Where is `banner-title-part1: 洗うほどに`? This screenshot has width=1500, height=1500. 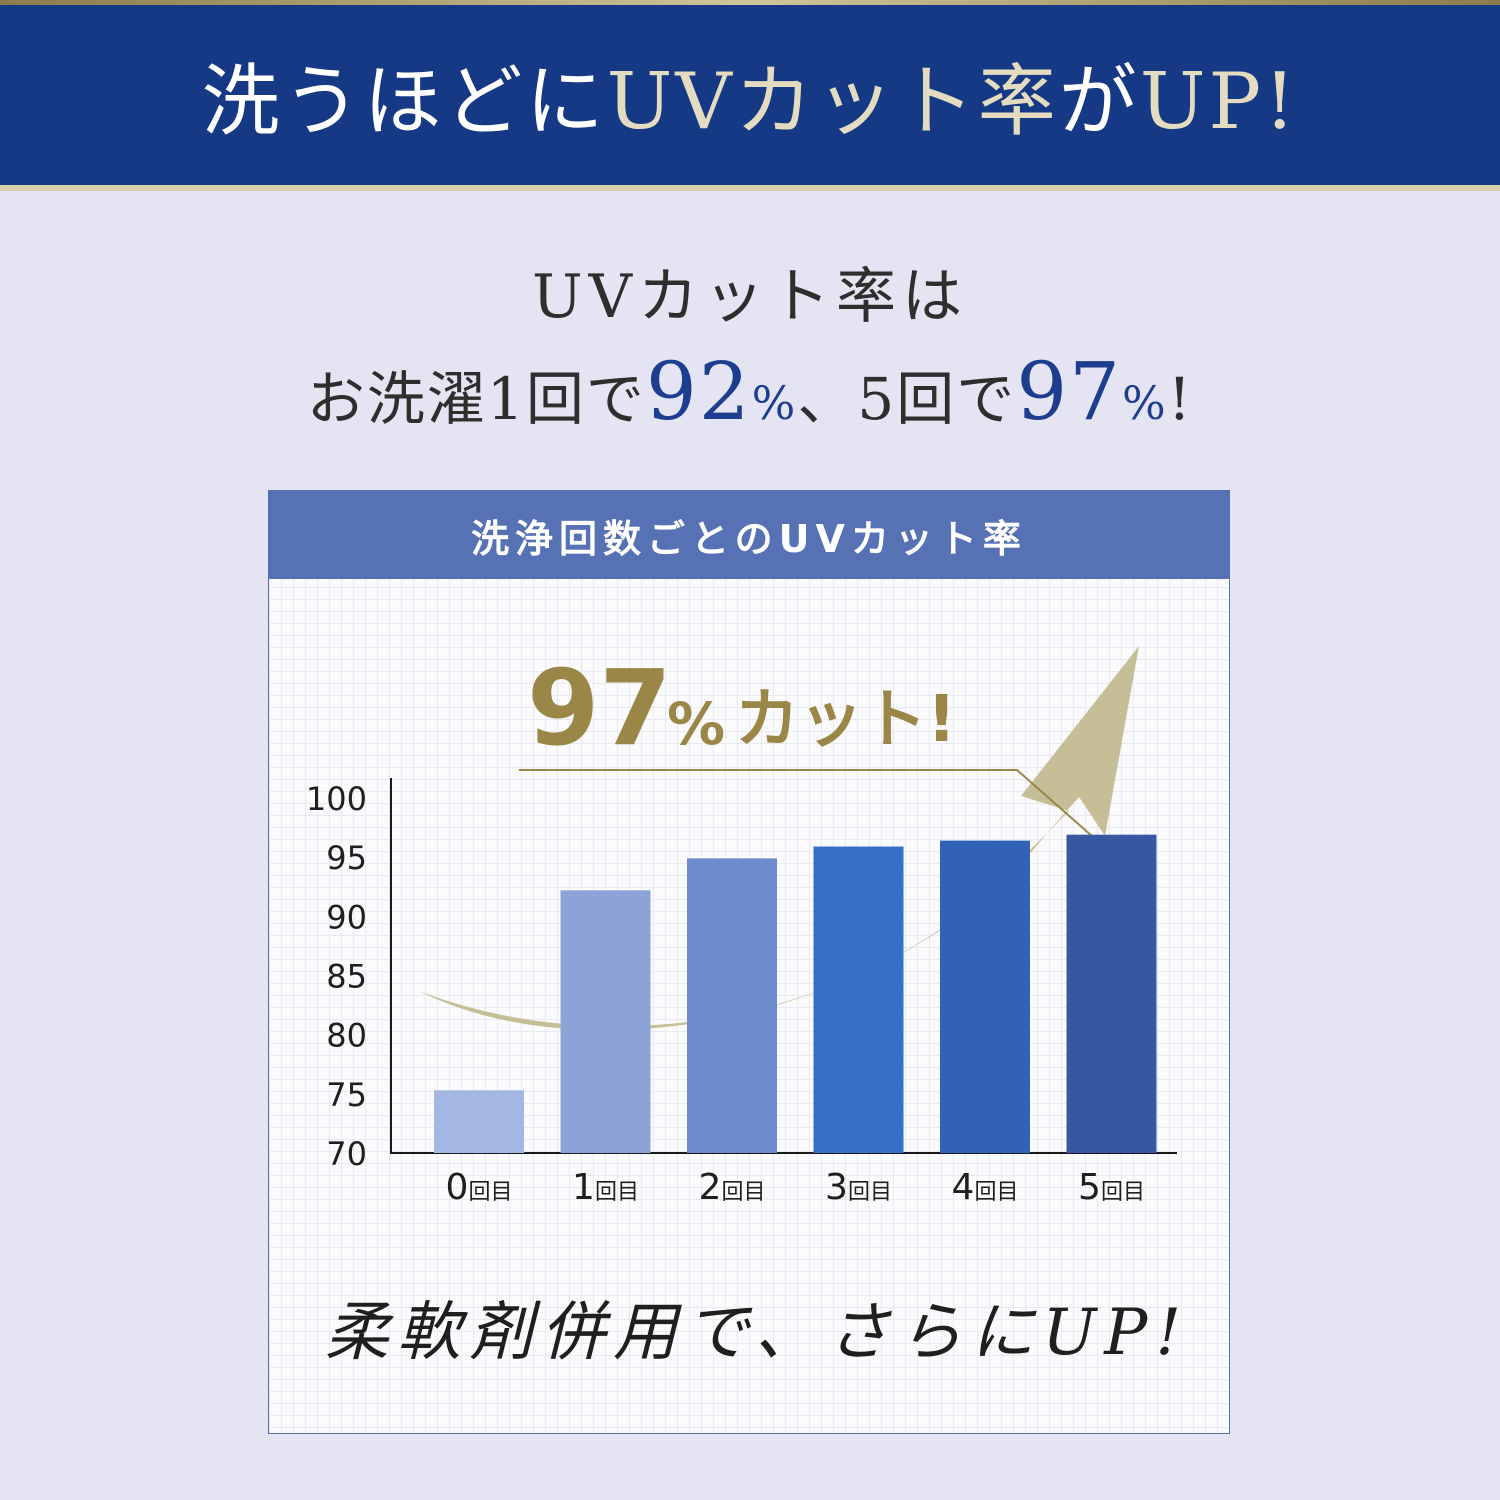 banner-title-part1: 洗うほどに is located at coordinates (404, 102).